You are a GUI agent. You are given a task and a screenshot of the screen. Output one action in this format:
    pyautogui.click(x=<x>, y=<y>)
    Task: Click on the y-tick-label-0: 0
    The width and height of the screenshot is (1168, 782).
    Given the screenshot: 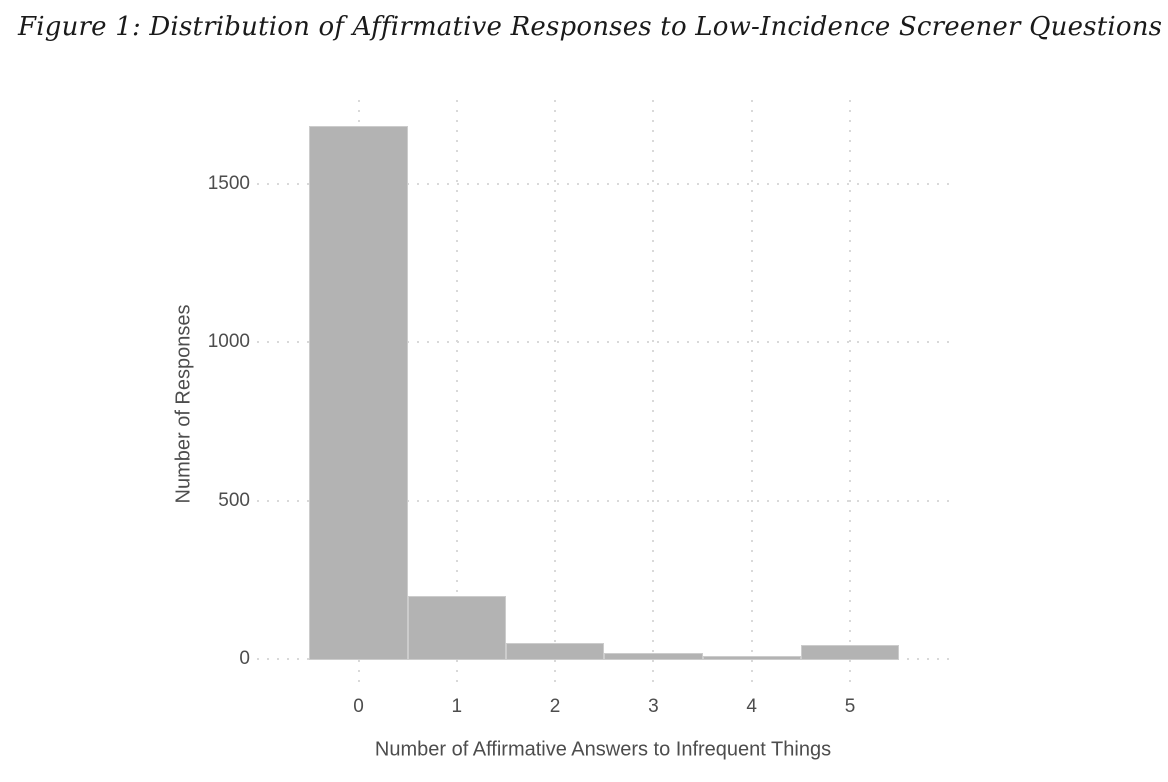 What is the action you would take?
    pyautogui.click(x=244, y=658)
    